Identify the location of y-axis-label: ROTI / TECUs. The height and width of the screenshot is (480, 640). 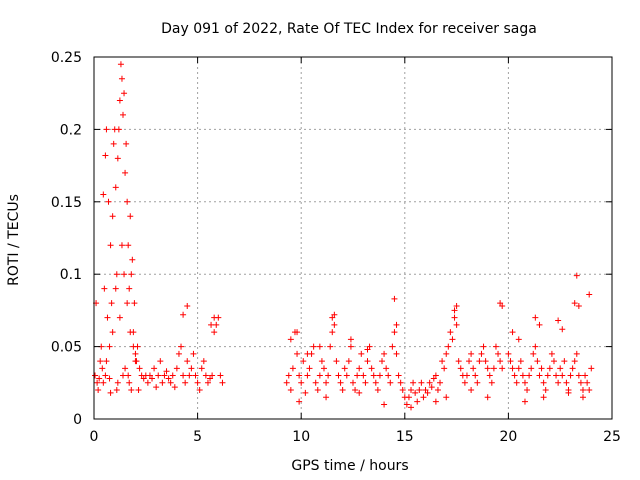
(14, 240).